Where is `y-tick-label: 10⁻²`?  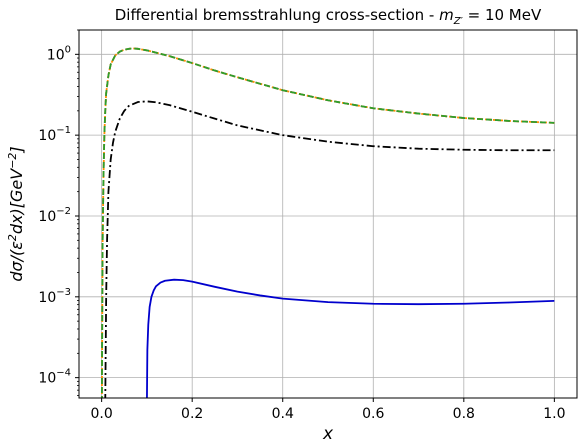 y-tick-label: 10⁻² is located at coordinates (54, 215).